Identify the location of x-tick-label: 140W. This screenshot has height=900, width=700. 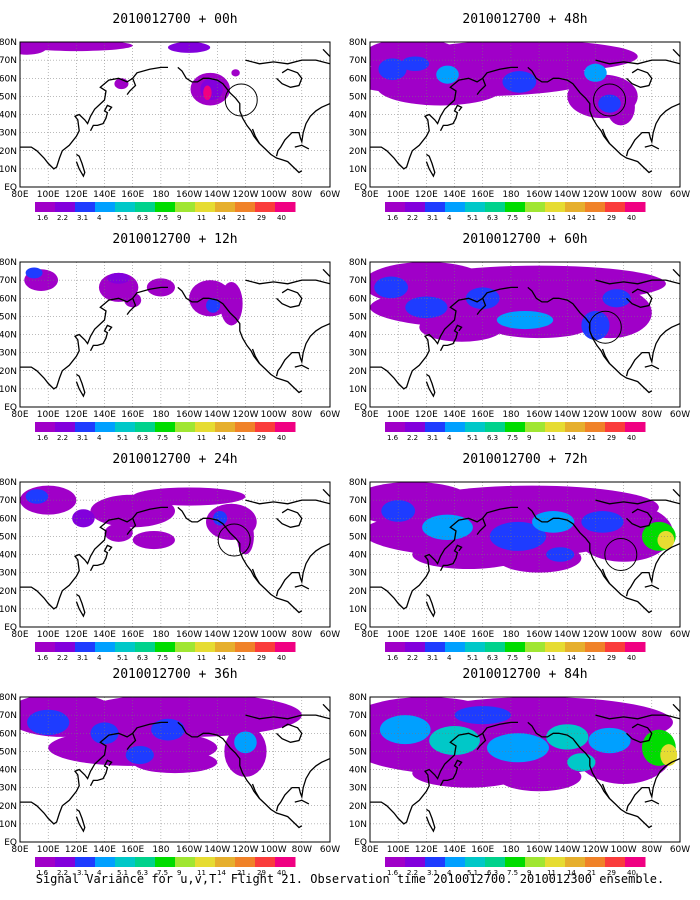
(567, 195).